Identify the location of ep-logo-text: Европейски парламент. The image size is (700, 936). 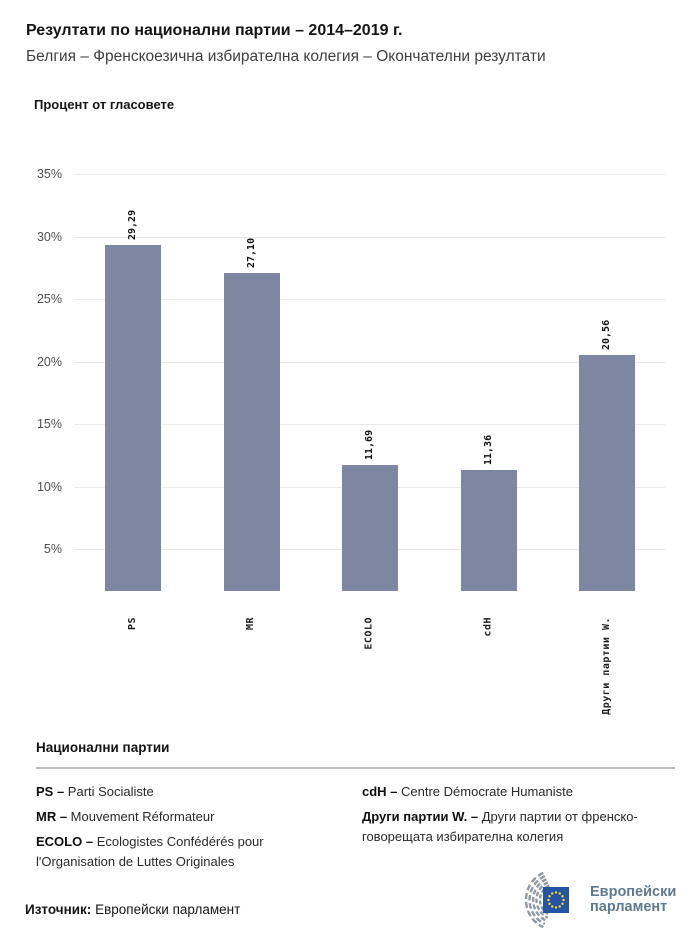
(633, 900).